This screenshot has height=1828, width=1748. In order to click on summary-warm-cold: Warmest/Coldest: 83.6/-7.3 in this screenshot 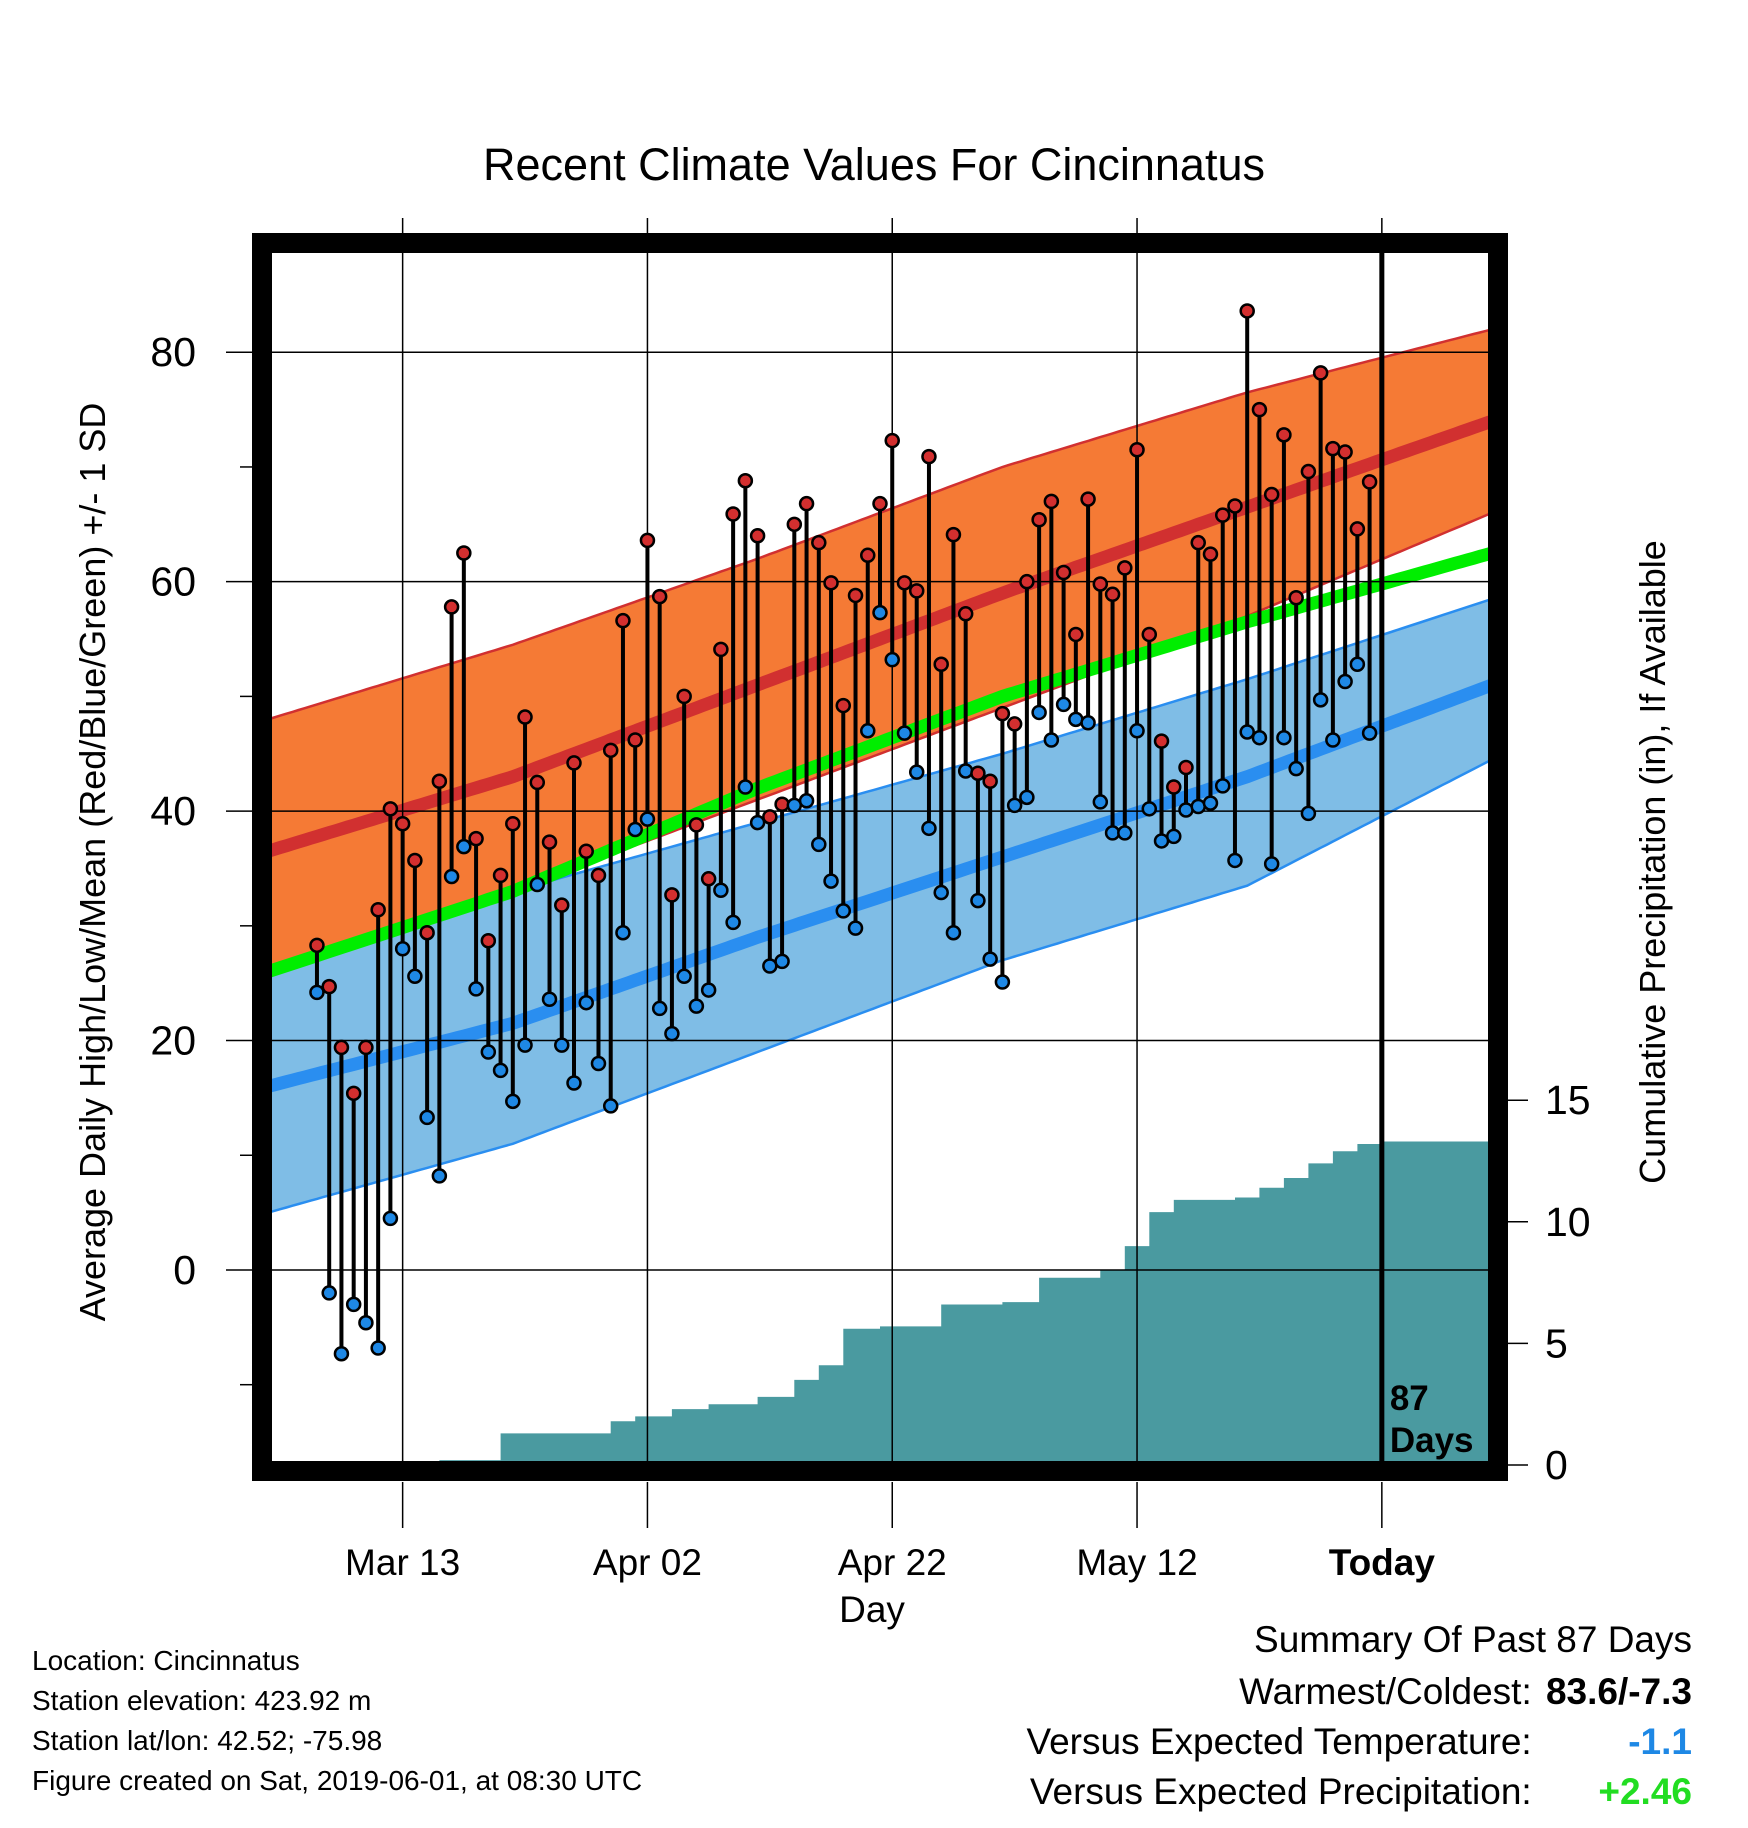, I will do `click(1465, 1692)`.